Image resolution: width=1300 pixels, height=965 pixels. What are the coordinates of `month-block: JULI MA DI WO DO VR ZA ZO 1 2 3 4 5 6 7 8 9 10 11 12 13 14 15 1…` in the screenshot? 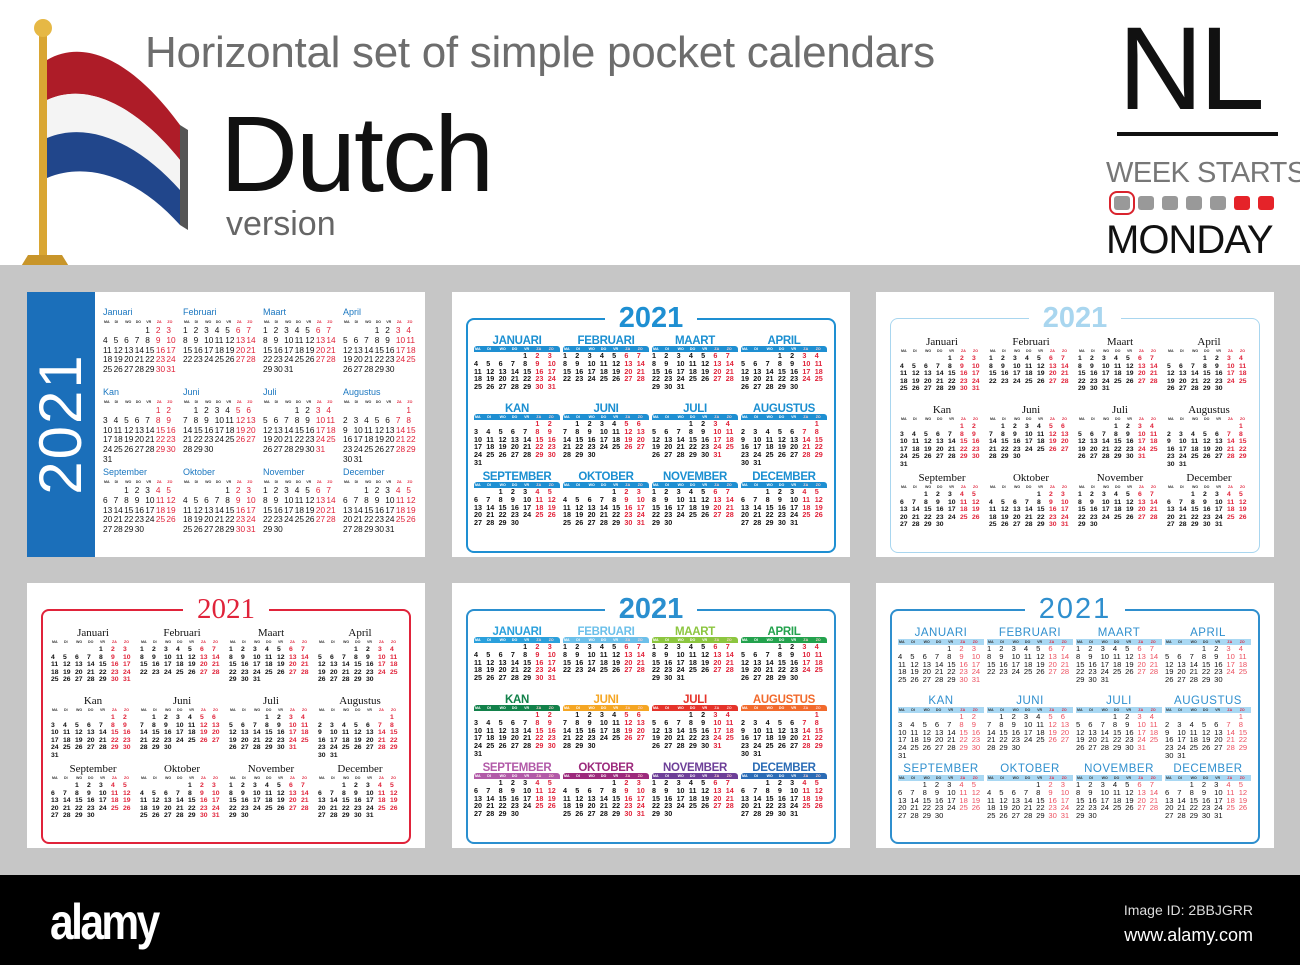 It's located at (695, 431).